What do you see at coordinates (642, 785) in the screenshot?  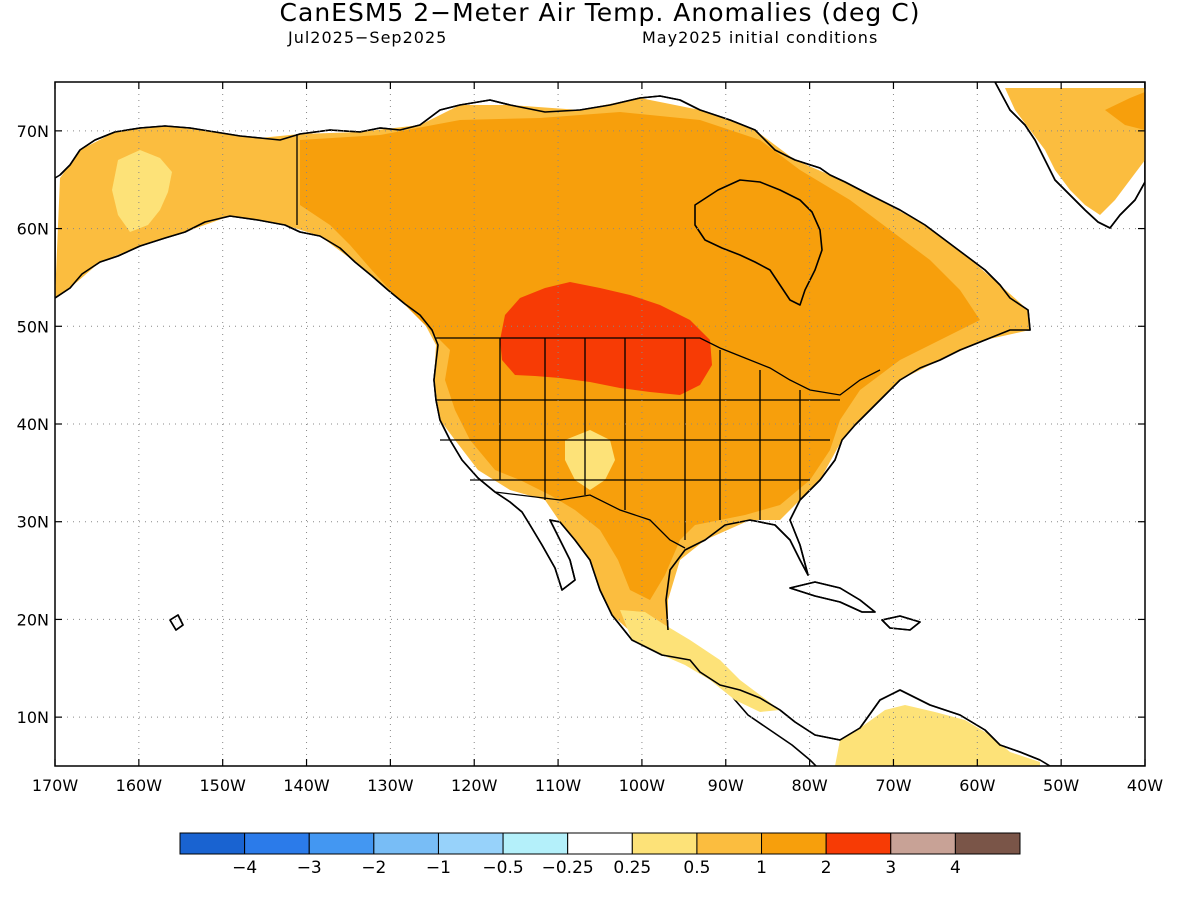 I see `lon-tick-label: 100W` at bounding box center [642, 785].